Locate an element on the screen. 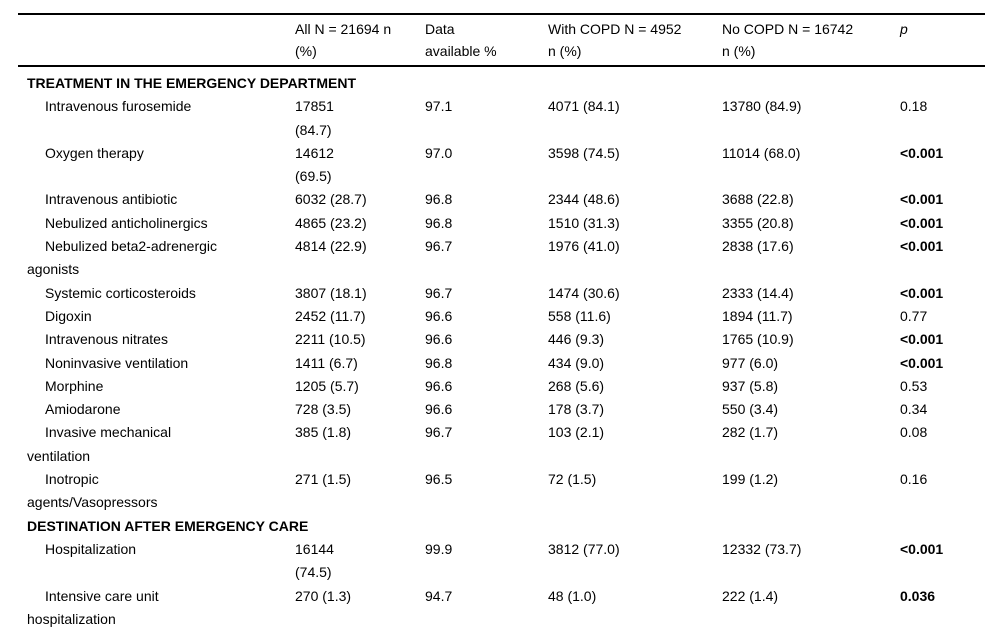 This screenshot has width=1000, height=629. cell-data_available: 97.1 is located at coordinates (439, 106).